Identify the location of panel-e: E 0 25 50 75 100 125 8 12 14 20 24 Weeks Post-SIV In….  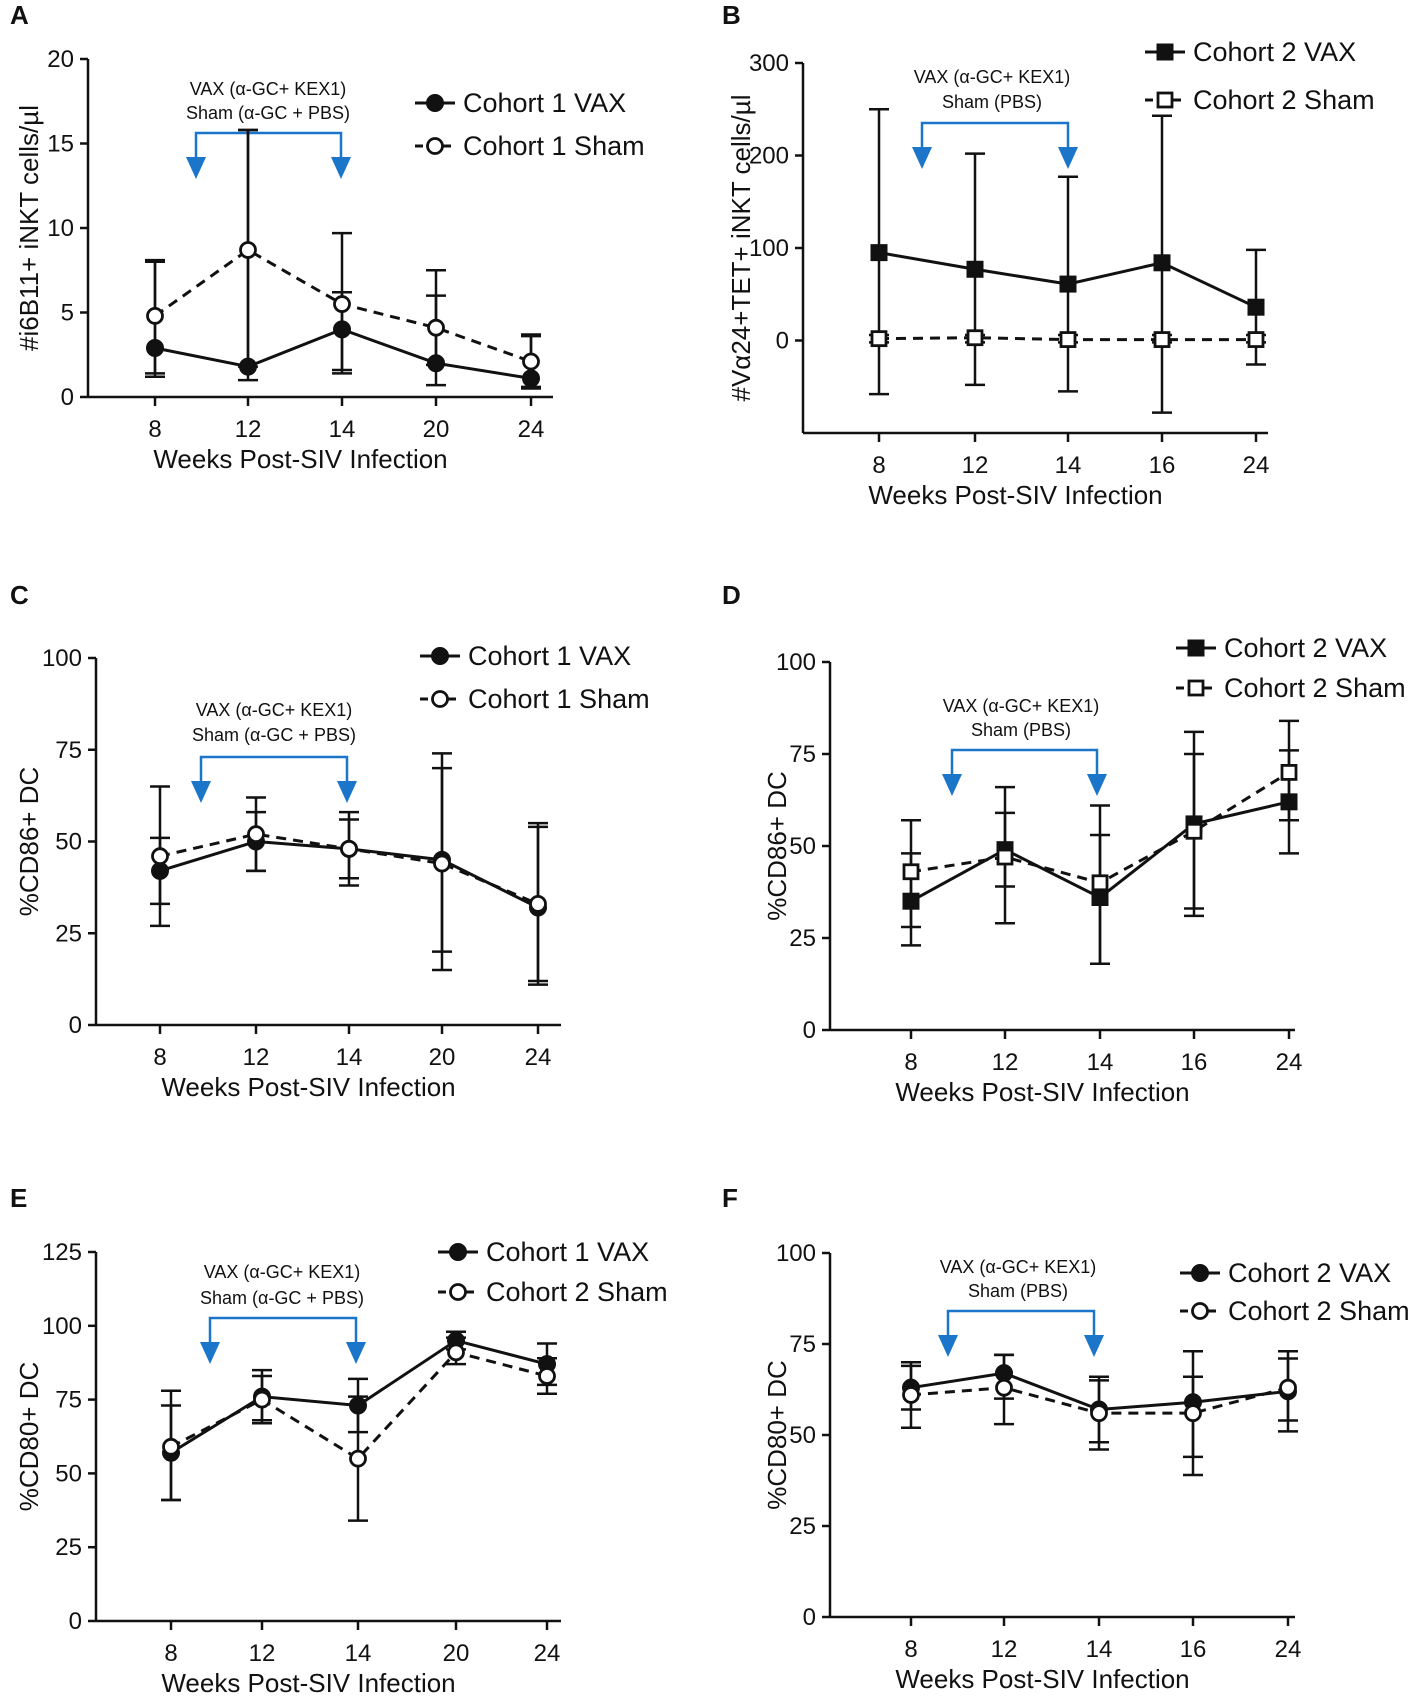
(339, 1440).